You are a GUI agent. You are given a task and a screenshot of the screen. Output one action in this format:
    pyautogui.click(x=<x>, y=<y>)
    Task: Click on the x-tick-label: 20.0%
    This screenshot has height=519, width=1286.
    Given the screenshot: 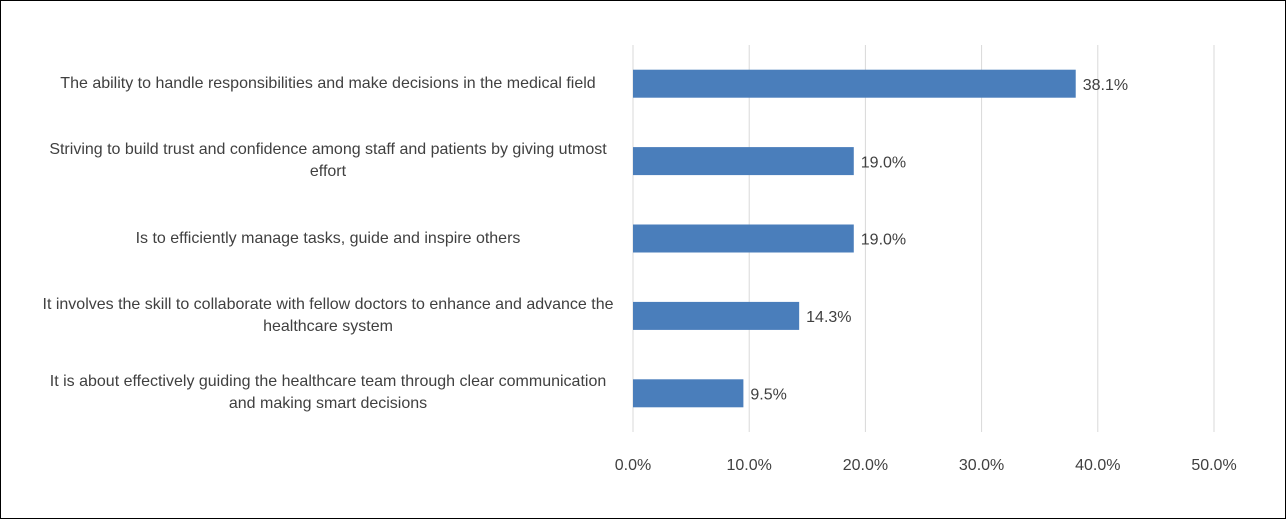 What is the action you would take?
    pyautogui.click(x=865, y=465)
    